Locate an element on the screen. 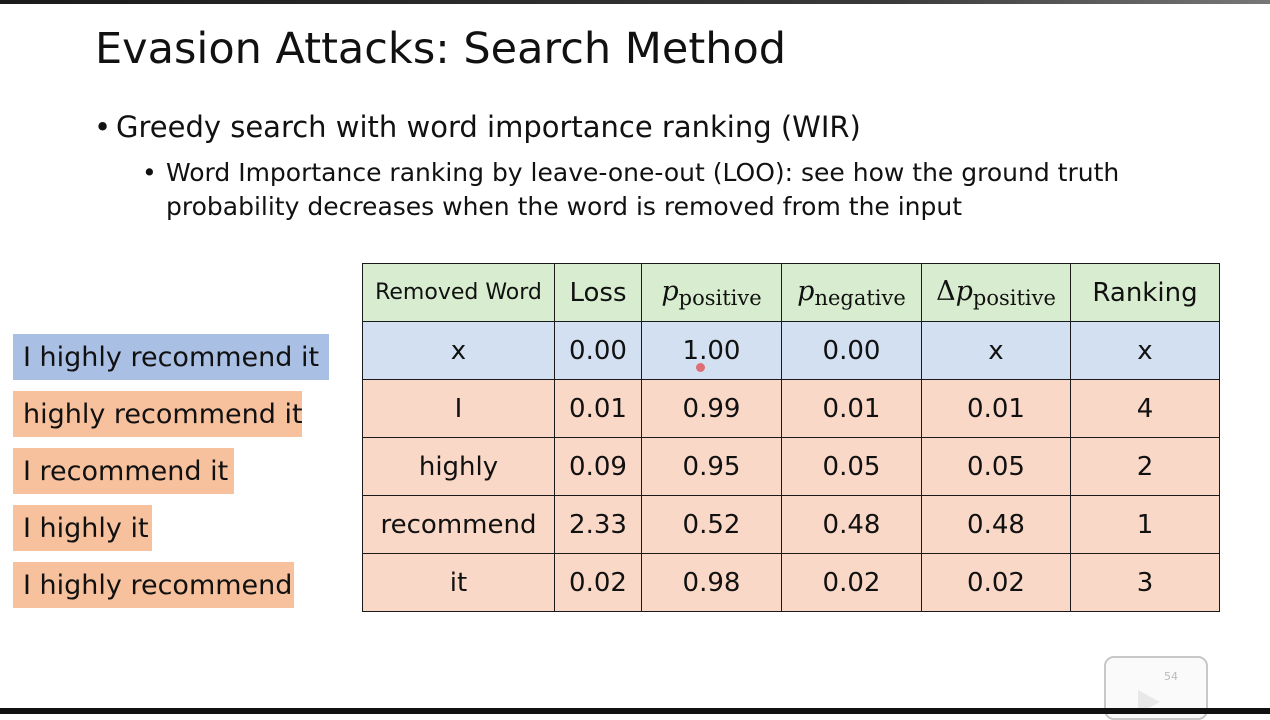 Image resolution: width=1270 pixels, height=720 pixels. cell-p-negative: 0.01 is located at coordinates (851, 408).